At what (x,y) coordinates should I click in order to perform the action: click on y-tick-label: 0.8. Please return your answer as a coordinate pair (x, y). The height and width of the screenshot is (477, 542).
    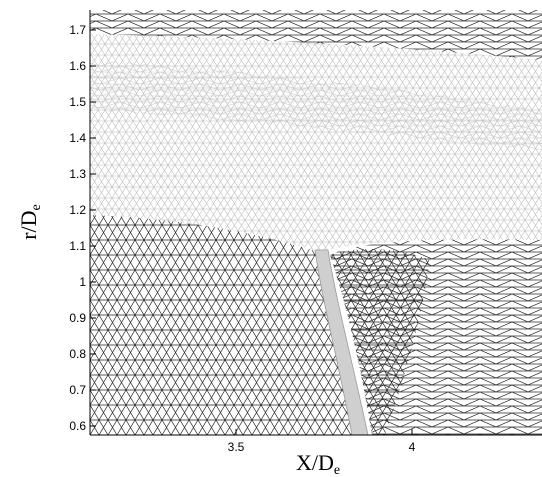
    Looking at the image, I should click on (77, 354).